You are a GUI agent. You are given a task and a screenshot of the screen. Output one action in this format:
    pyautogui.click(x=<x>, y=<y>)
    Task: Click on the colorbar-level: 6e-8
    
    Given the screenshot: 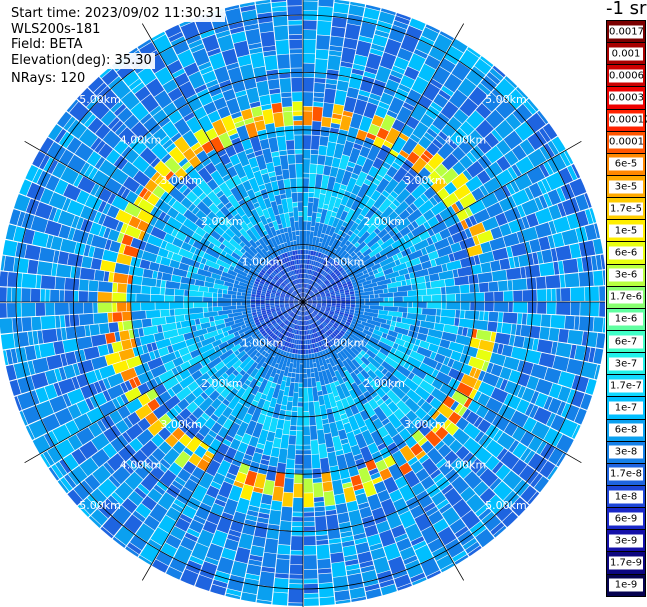 What is the action you would take?
    pyautogui.click(x=626, y=430)
    